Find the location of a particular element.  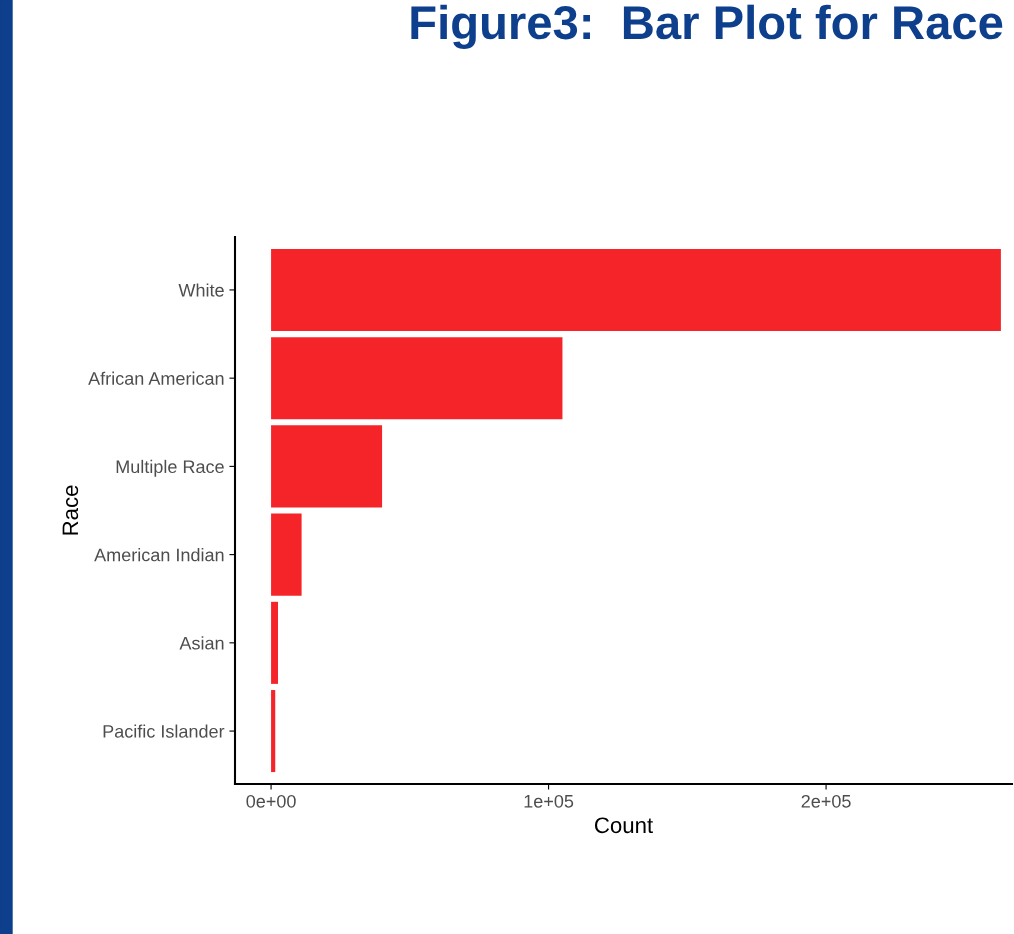

y-tick-label: American Indian is located at coordinates (159, 555).